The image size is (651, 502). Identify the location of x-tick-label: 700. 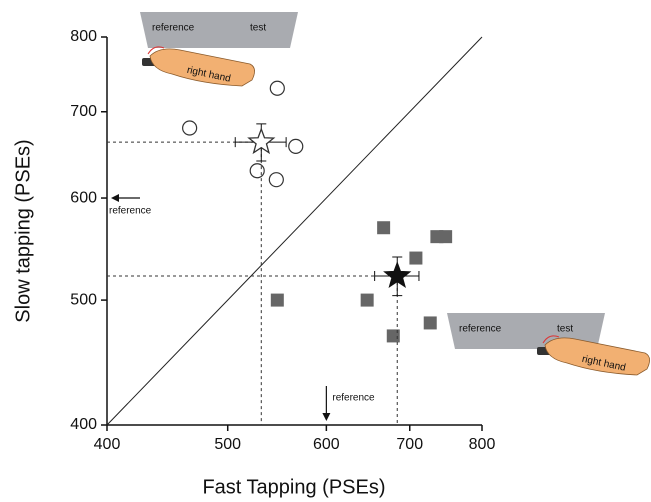
(409, 444).